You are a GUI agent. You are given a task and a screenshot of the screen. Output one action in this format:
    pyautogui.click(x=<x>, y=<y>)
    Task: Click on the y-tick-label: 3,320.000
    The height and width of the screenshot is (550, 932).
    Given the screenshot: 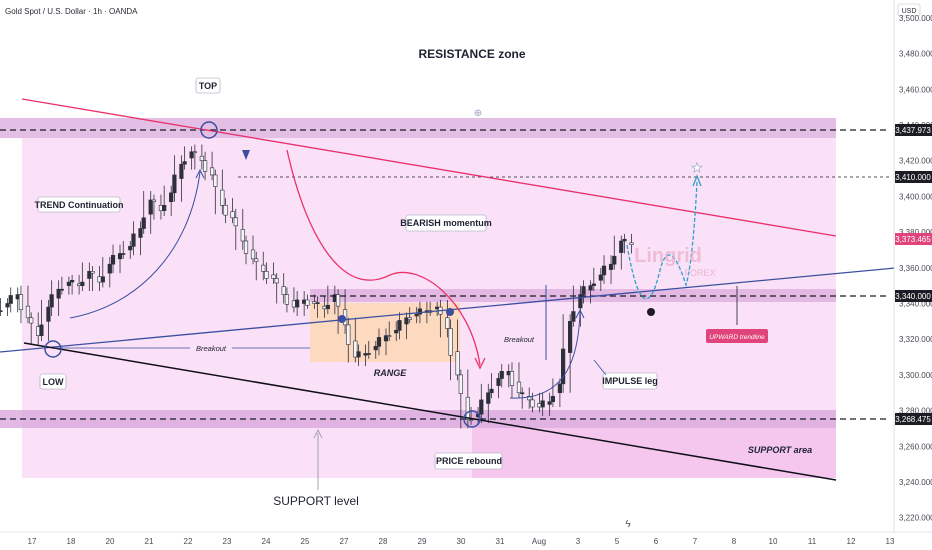 What is the action you would take?
    pyautogui.click(x=915, y=339)
    